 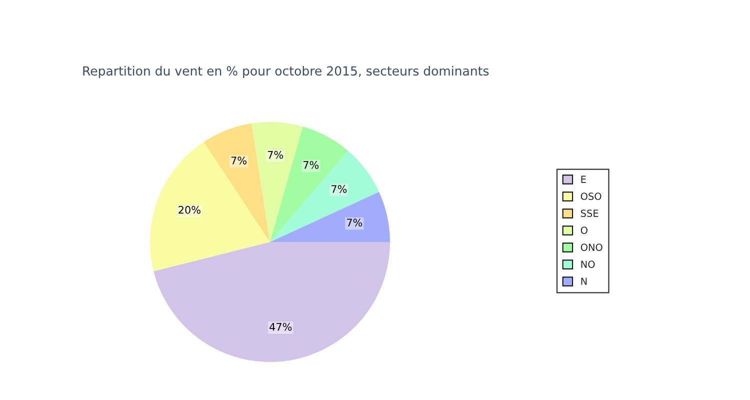 I want to click on data-label: 47%, so click(x=281, y=326).